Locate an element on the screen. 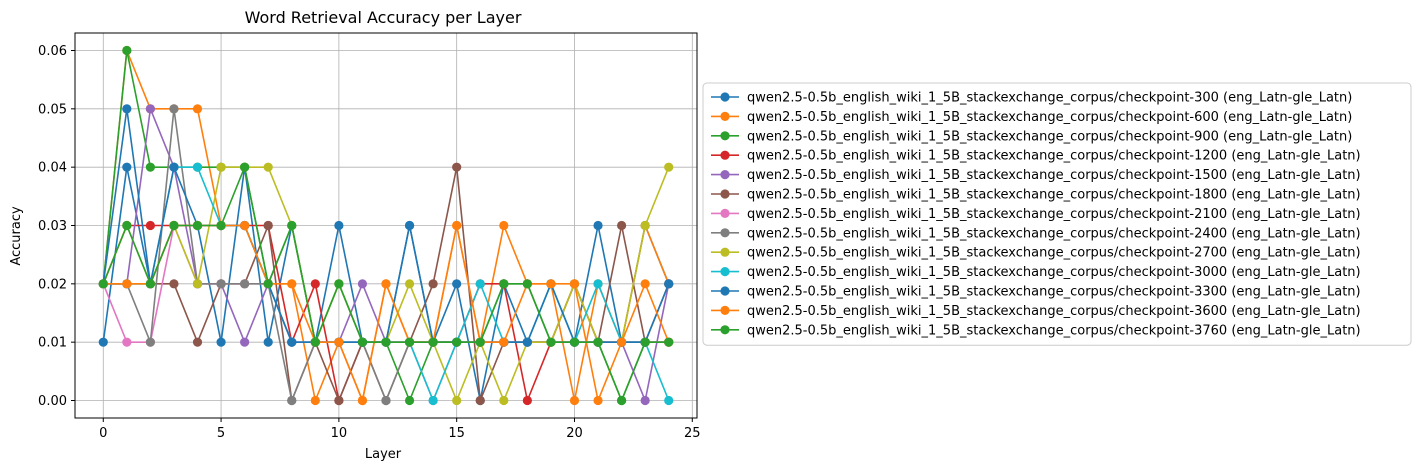 This screenshot has width=1417, height=470. y-tick-label: 0.01 is located at coordinates (52, 343).